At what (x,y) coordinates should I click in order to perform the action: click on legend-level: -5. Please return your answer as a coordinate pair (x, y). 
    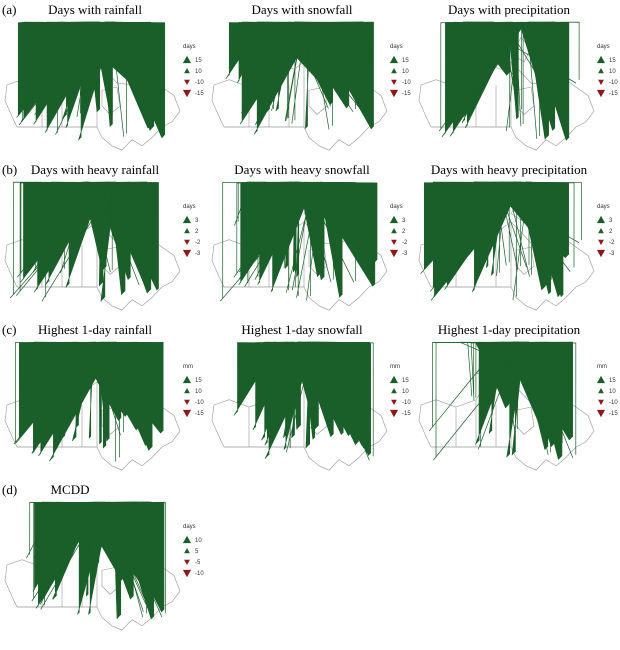
    Looking at the image, I should click on (198, 563).